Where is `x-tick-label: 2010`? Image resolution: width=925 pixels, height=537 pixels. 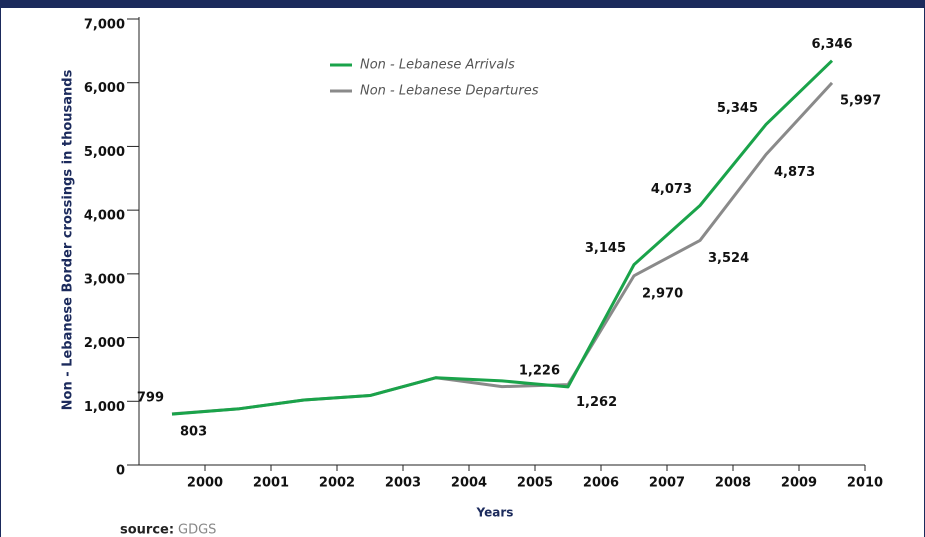 x-tick-label: 2010 is located at coordinates (865, 483).